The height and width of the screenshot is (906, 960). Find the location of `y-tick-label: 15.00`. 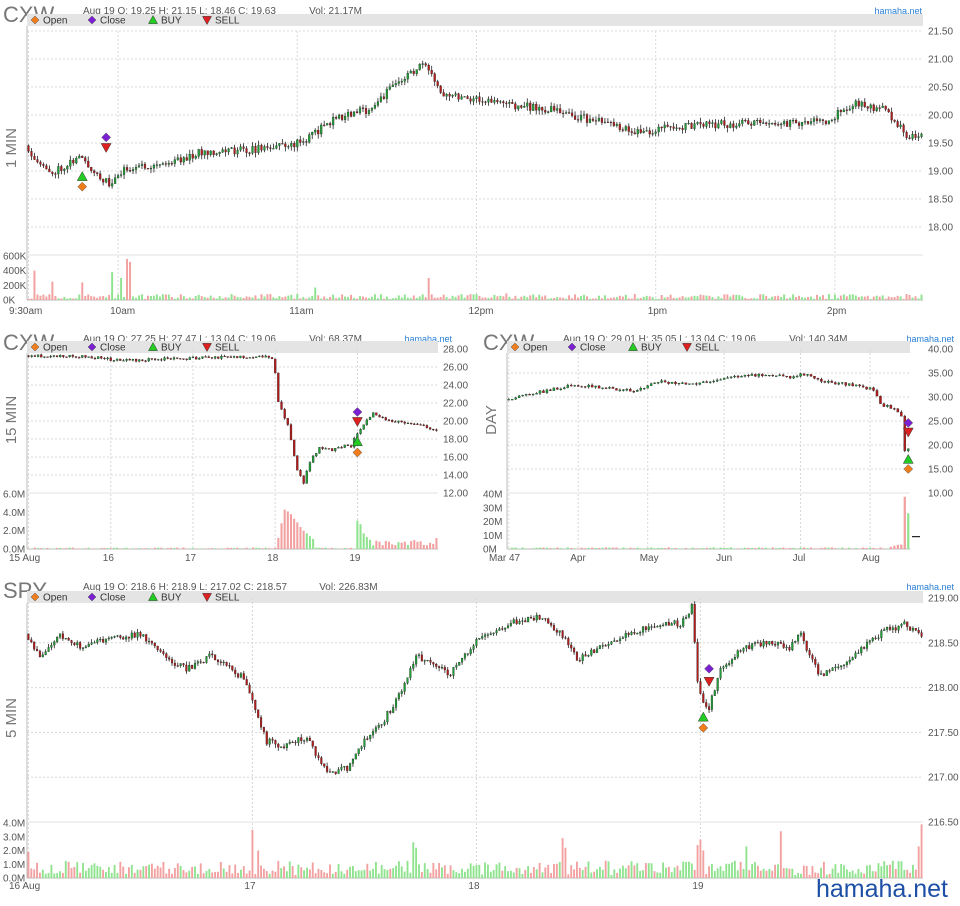

y-tick-label: 15.00 is located at coordinates (940, 470).